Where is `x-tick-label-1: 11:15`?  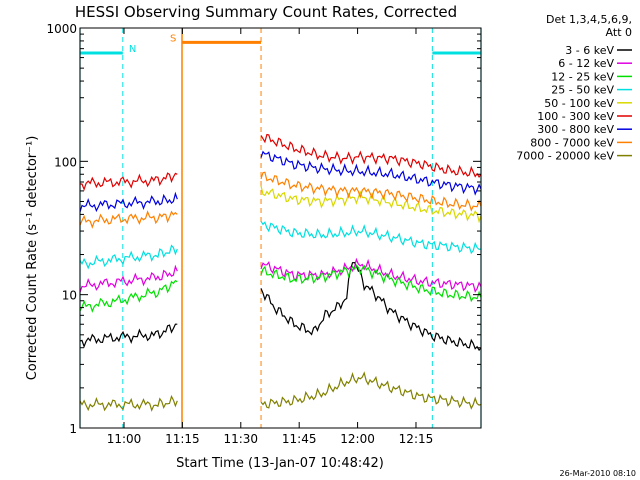
x-tick-label-1: 11:15 is located at coordinates (182, 439).